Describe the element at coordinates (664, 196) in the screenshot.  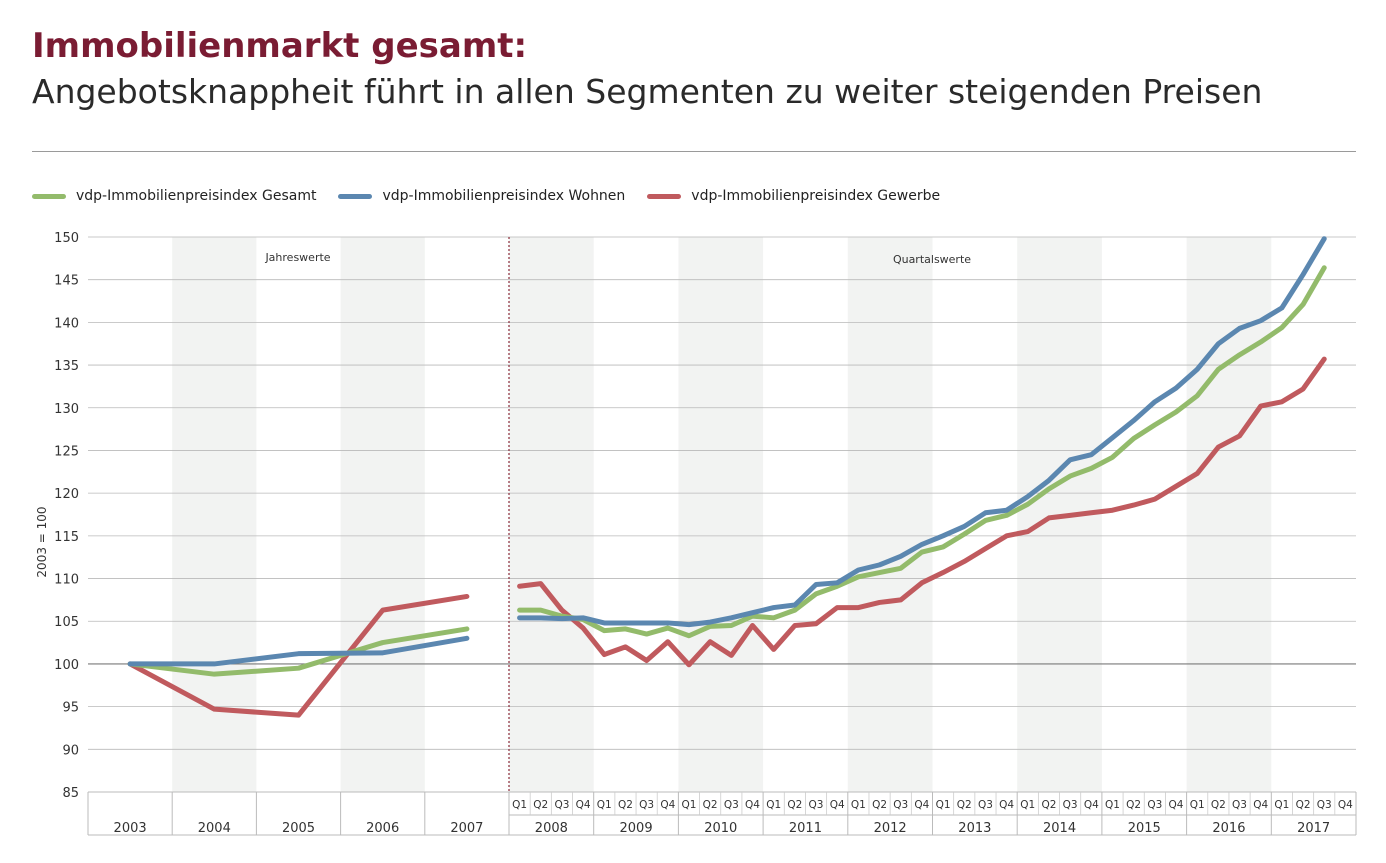
I see `legend-swatch-gewerbe` at that location.